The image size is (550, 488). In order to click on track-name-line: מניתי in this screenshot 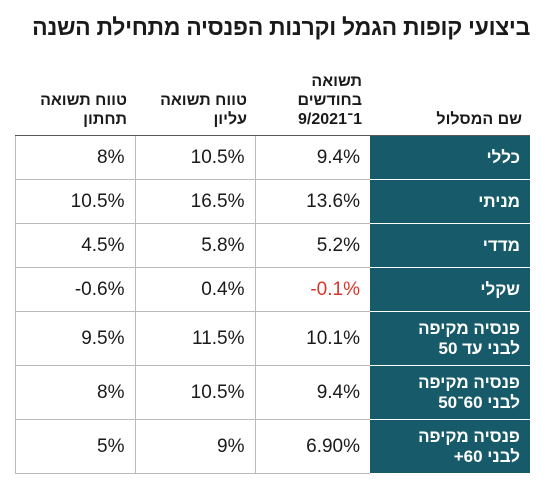, I will do `click(499, 201)`.